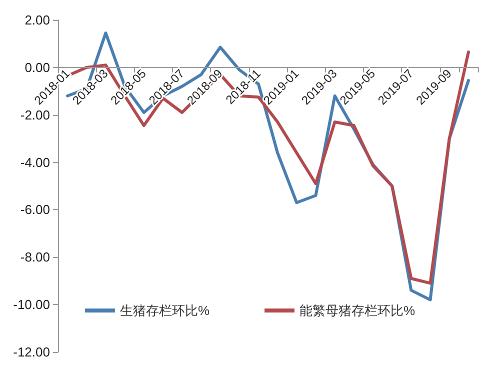  What do you see at coordinates (358, 310) in the screenshot?
I see `legend-label: 能繁母猪存栏环比%` at bounding box center [358, 310].